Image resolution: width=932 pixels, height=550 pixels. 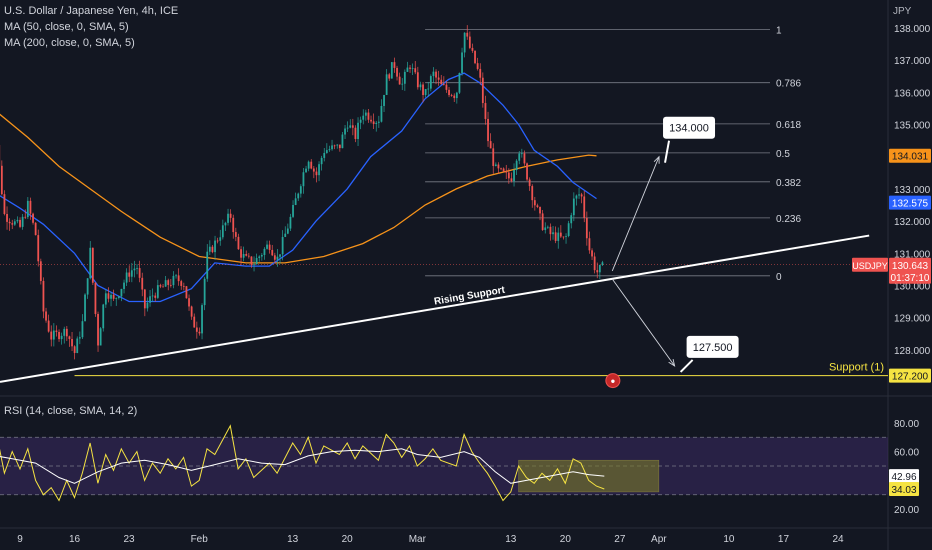 What do you see at coordinates (635, 214) in the screenshot?
I see `projection-arrow` at bounding box center [635, 214].